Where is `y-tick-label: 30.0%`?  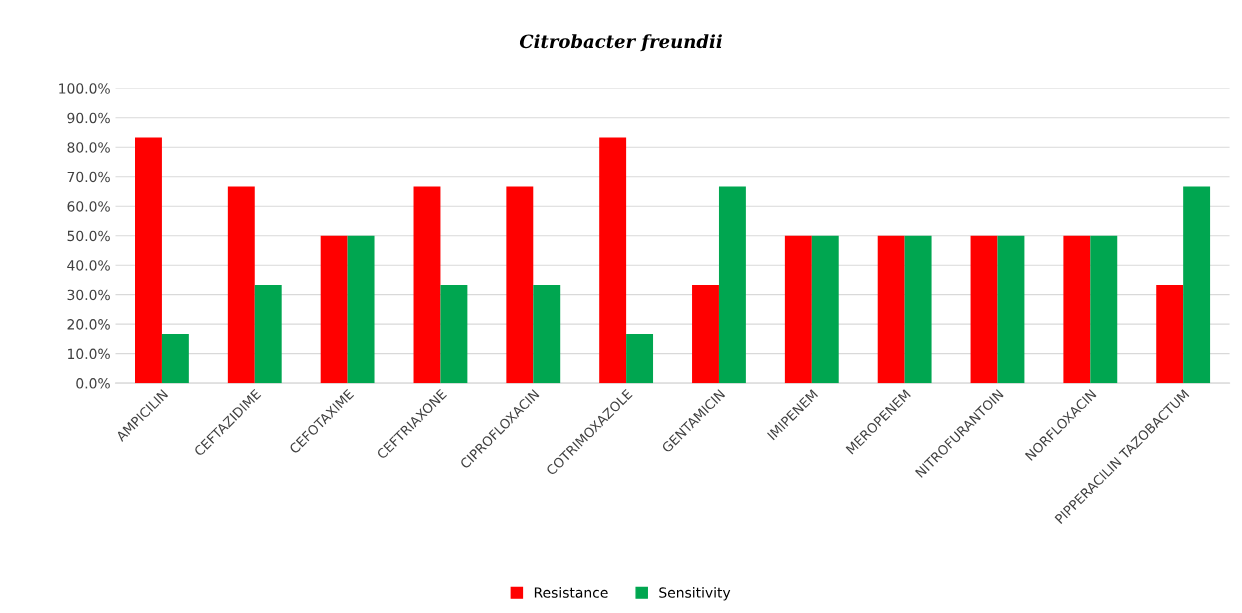
y-tick-label: 30.0% is located at coordinates (88, 295).